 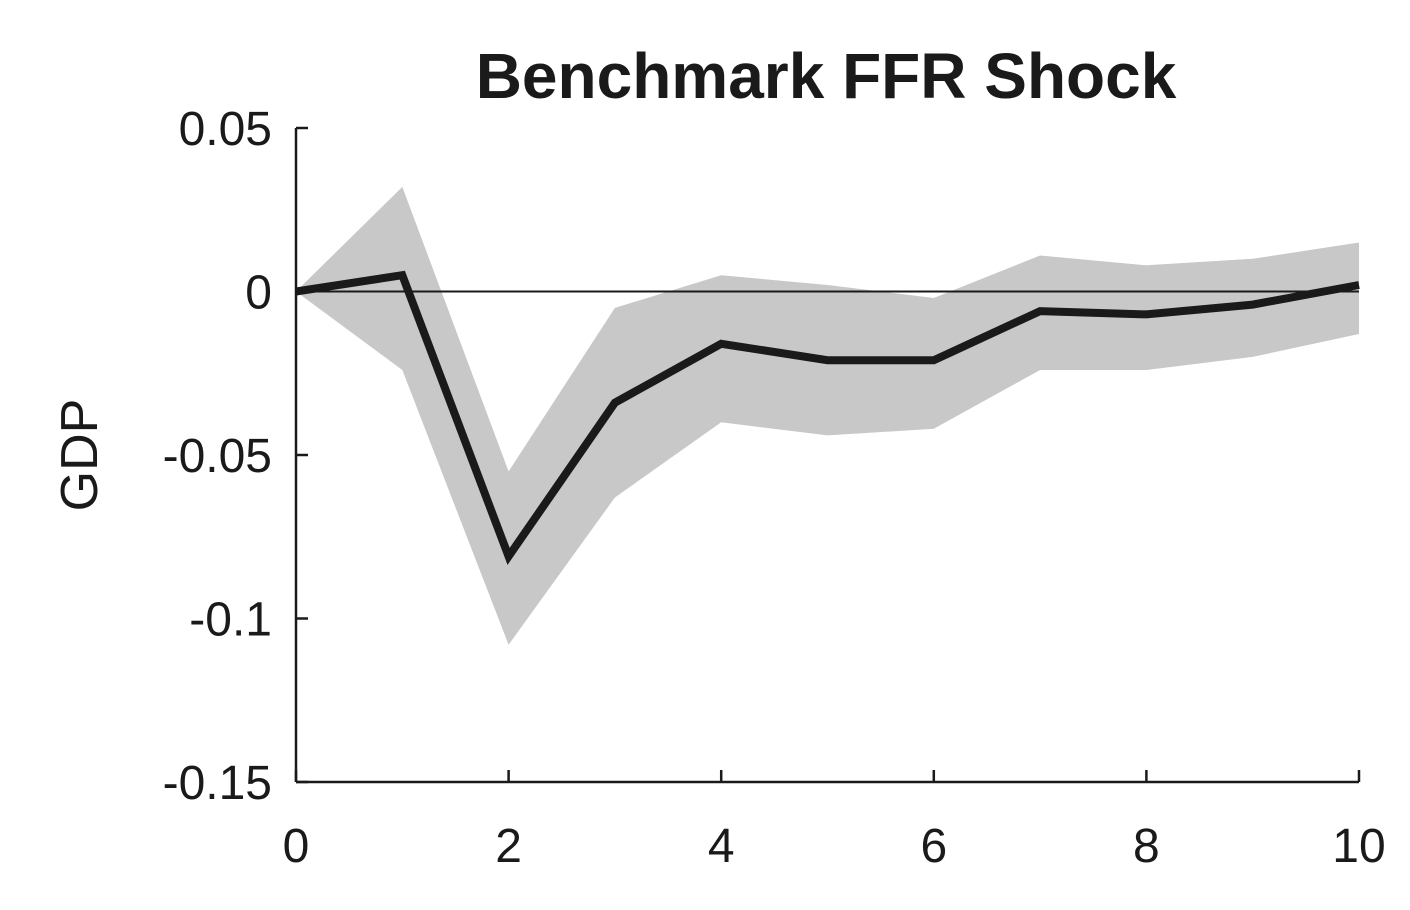 What do you see at coordinates (80, 455) in the screenshot?
I see `y-axis-label: GDP` at bounding box center [80, 455].